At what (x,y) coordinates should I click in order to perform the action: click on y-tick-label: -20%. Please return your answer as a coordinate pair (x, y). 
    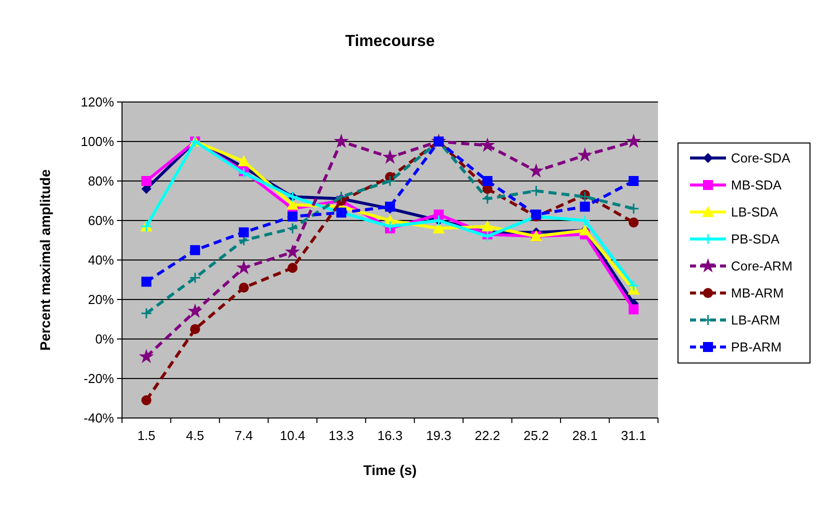
    Looking at the image, I should click on (99, 378).